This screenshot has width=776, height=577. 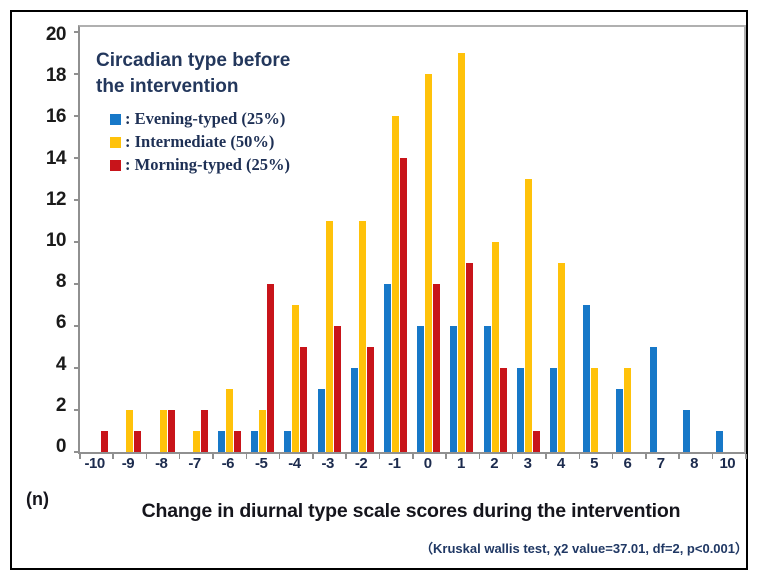 What do you see at coordinates (115, 165) in the screenshot?
I see `morning-swatch-icon` at bounding box center [115, 165].